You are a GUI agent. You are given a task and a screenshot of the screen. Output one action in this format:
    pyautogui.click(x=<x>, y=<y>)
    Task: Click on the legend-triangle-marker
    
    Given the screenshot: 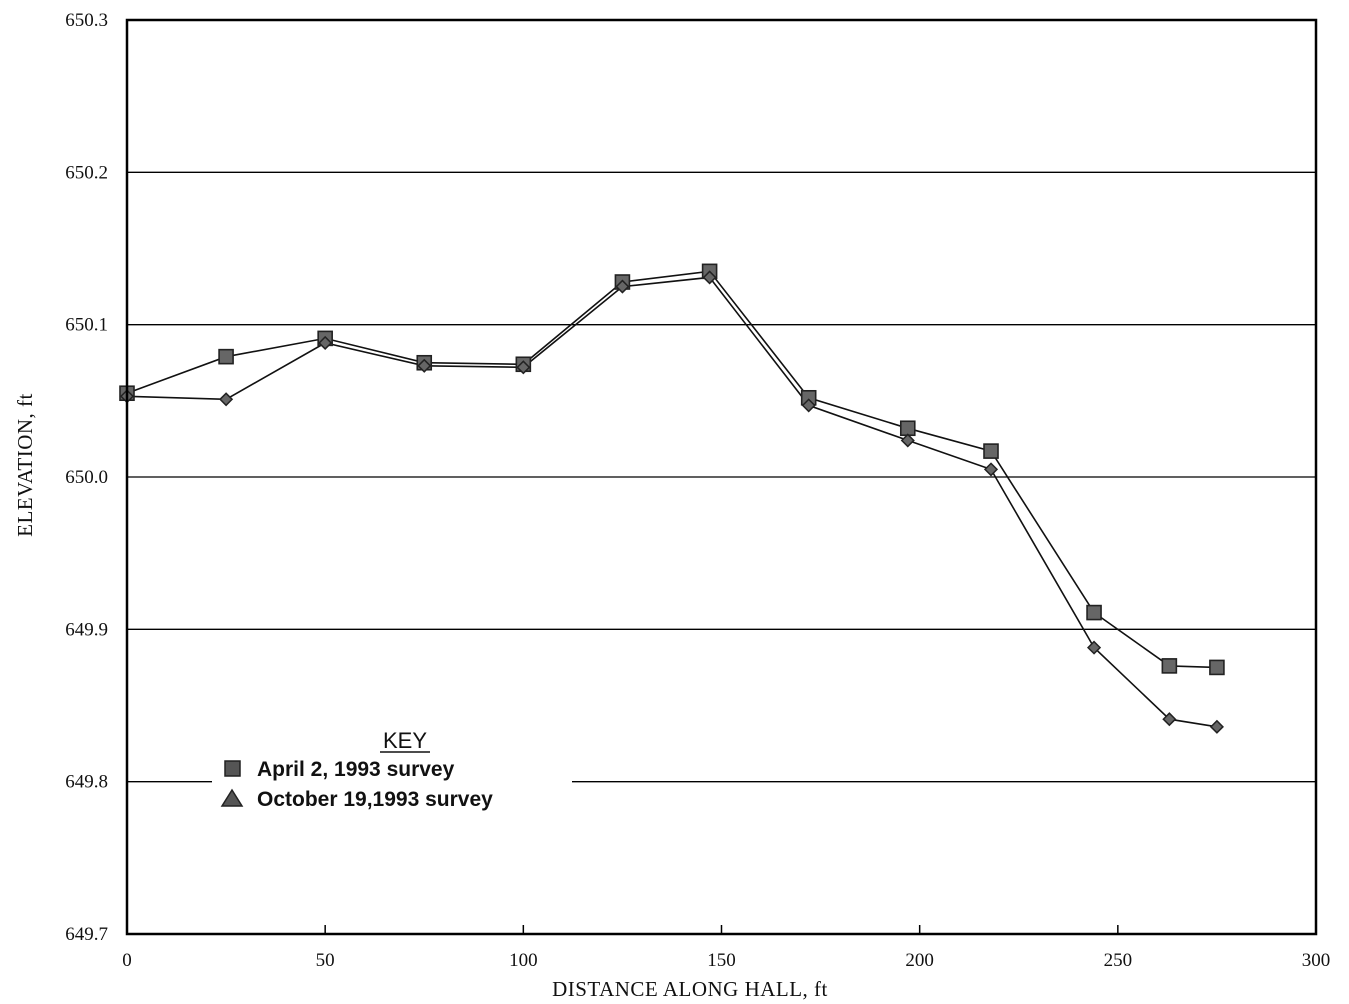 What is the action you would take?
    pyautogui.click(x=232, y=797)
    